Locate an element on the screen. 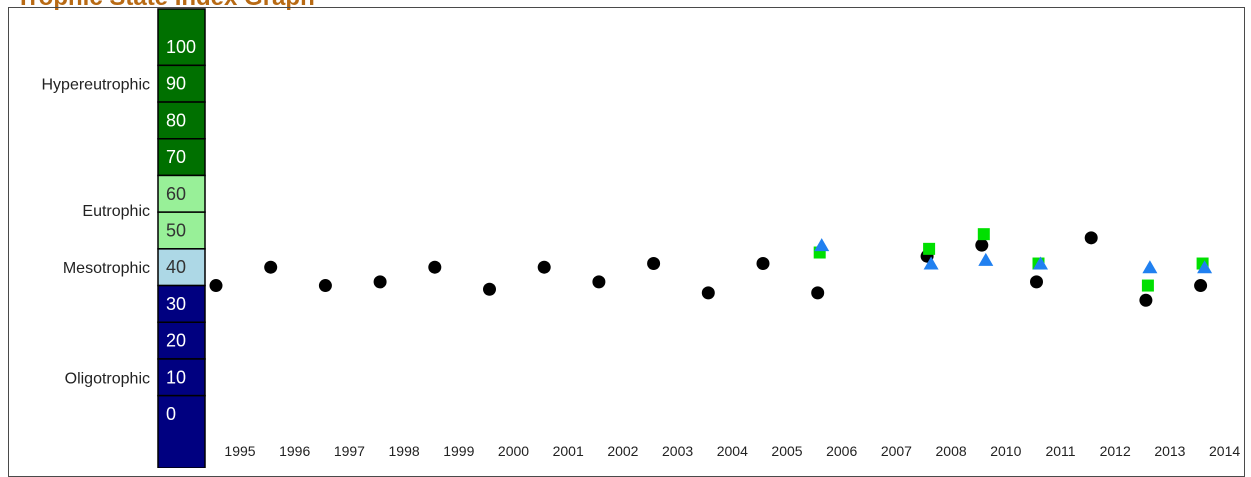 The image size is (1251, 477). year-label-2014: 2014 is located at coordinates (1224, 451).